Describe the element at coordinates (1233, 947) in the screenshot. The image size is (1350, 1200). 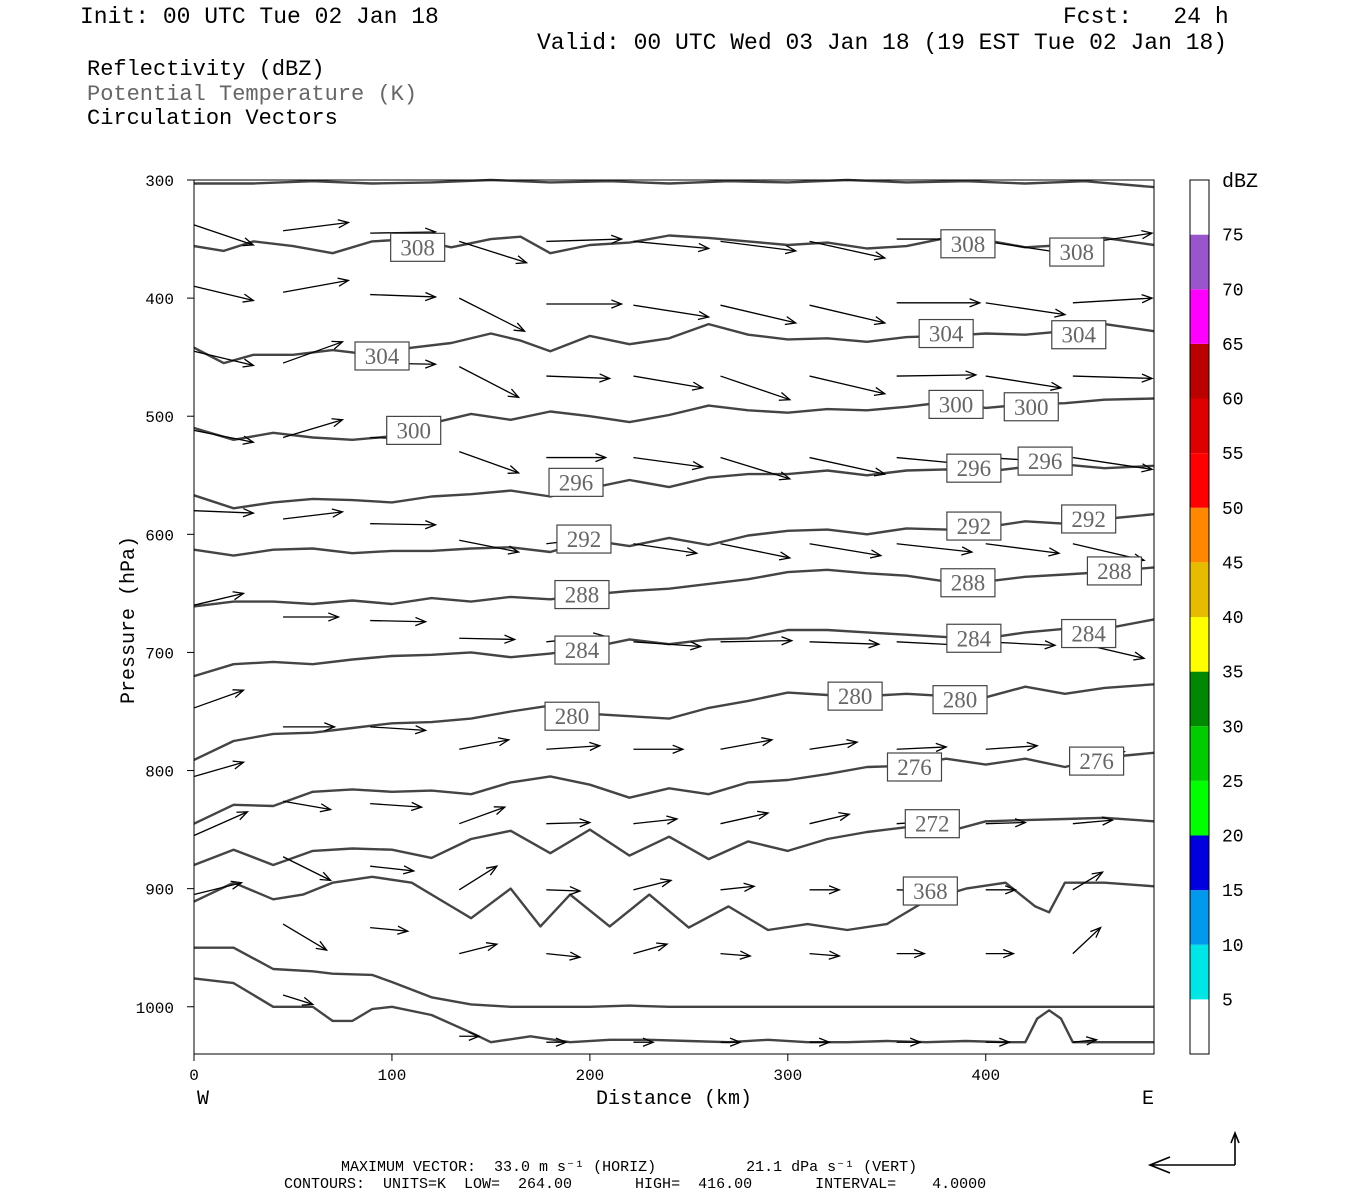
I see `colorbar-level-label: 10` at that location.